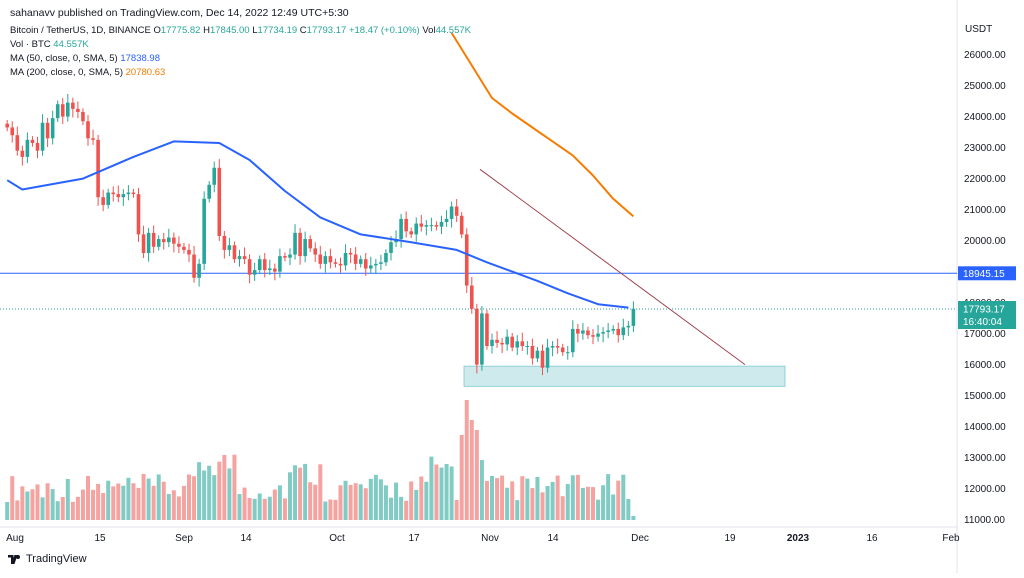 Image resolution: width=1024 pixels, height=578 pixels. Describe the element at coordinates (985, 55) in the screenshot. I see `y-tick-label: 26000.00` at that location.